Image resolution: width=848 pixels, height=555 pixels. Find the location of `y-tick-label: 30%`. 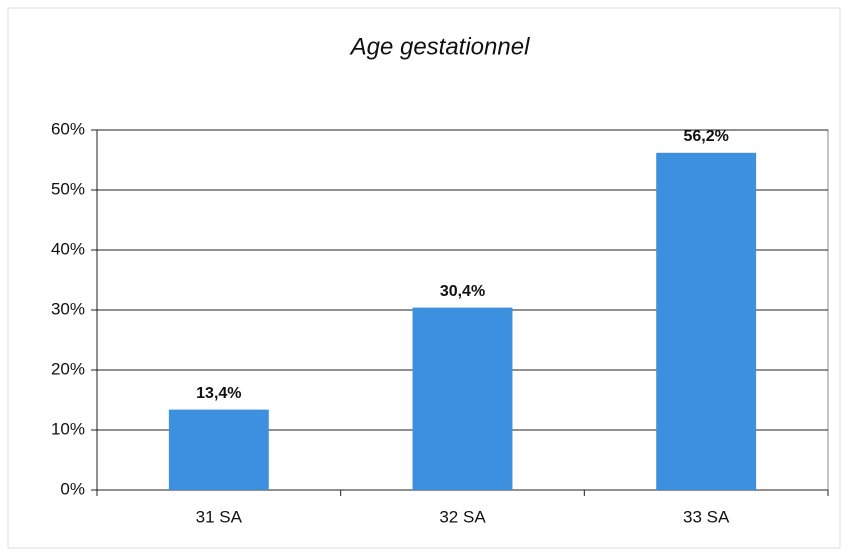

y-tick-label: 30% is located at coordinates (68, 308).